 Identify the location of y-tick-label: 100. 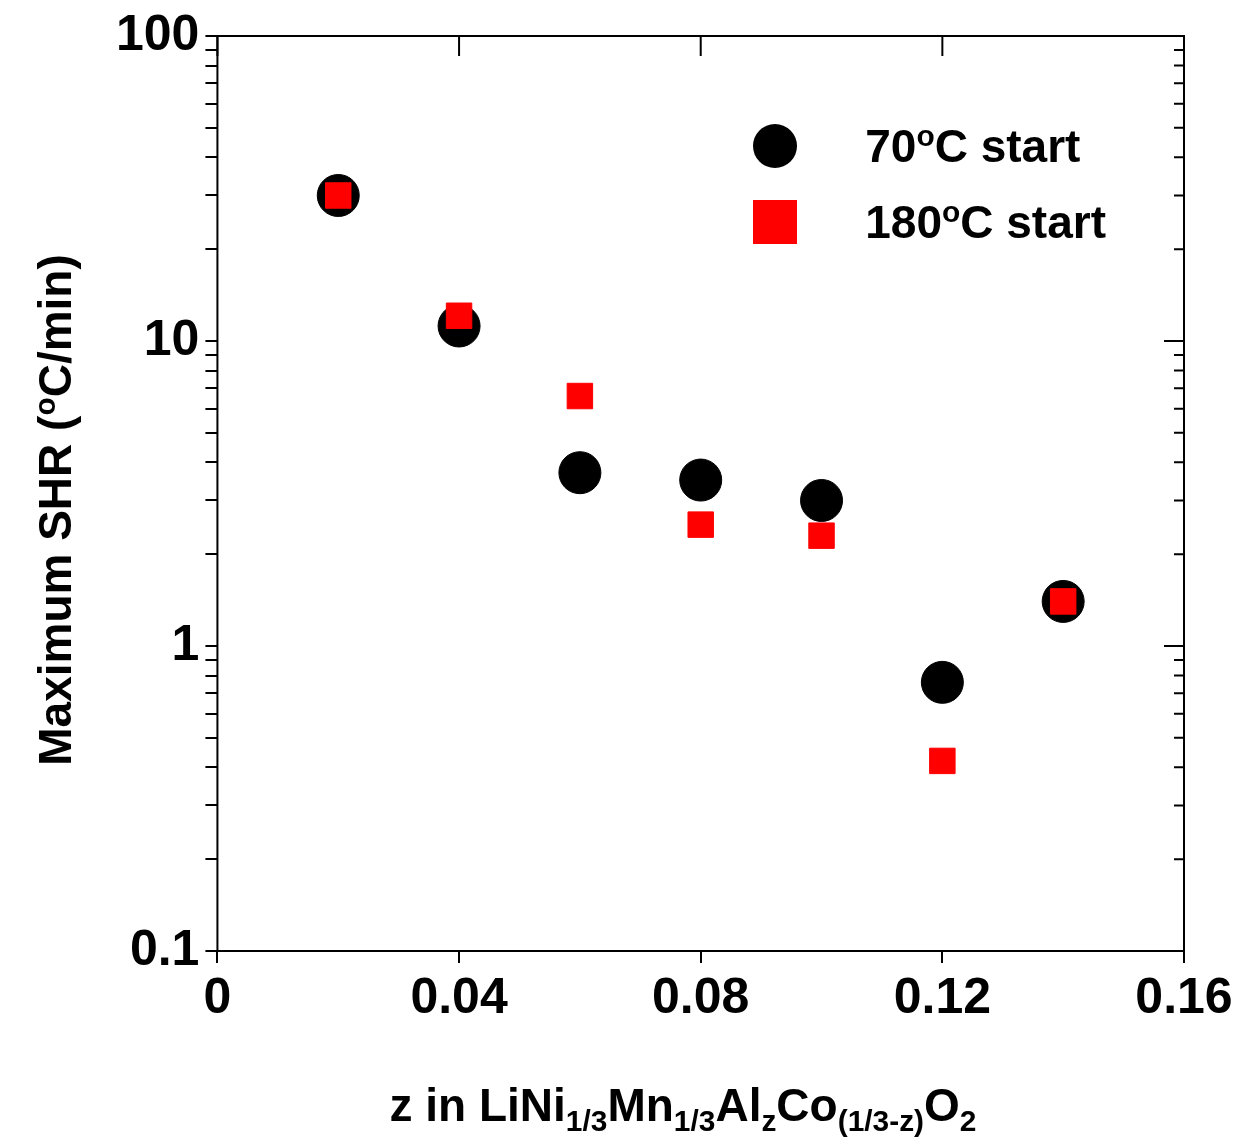
(157, 32).